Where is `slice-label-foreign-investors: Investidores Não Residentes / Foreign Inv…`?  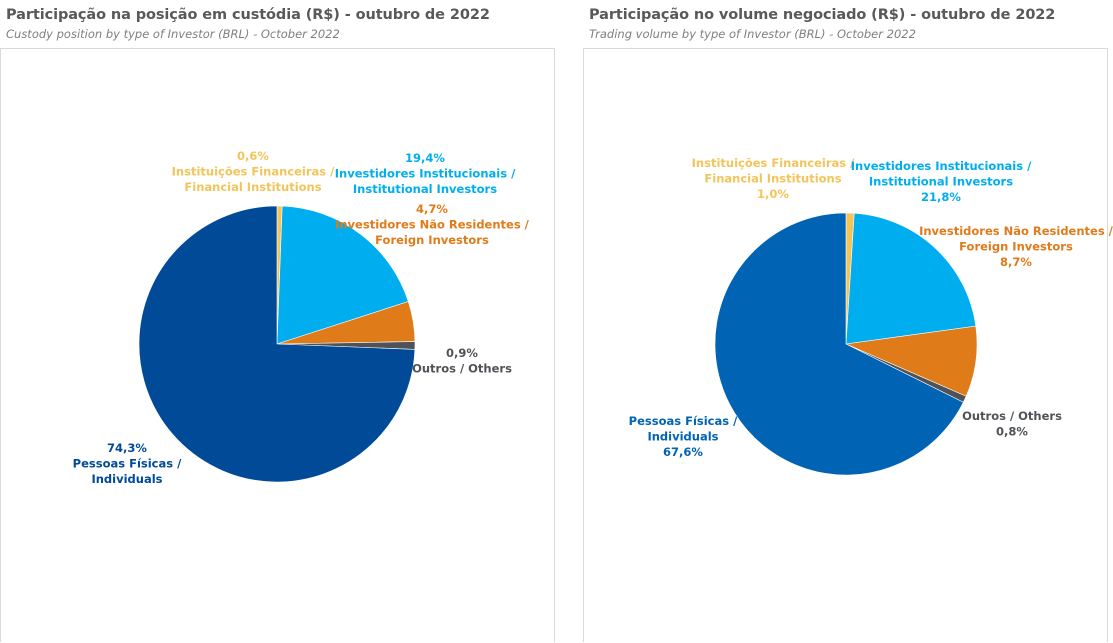 slice-label-foreign-investors: Investidores Não Residentes / Foreign Inv… is located at coordinates (1016, 246).